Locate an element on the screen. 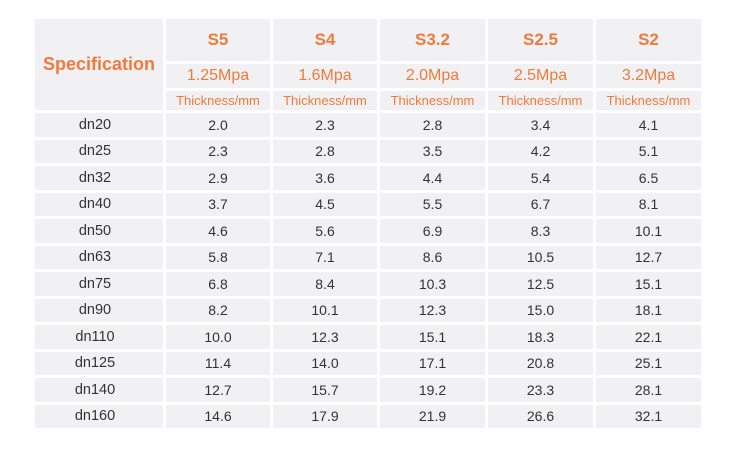 Image resolution: width=750 pixels, height=460 pixels. thickness-cell: 3.6 is located at coordinates (325, 178).